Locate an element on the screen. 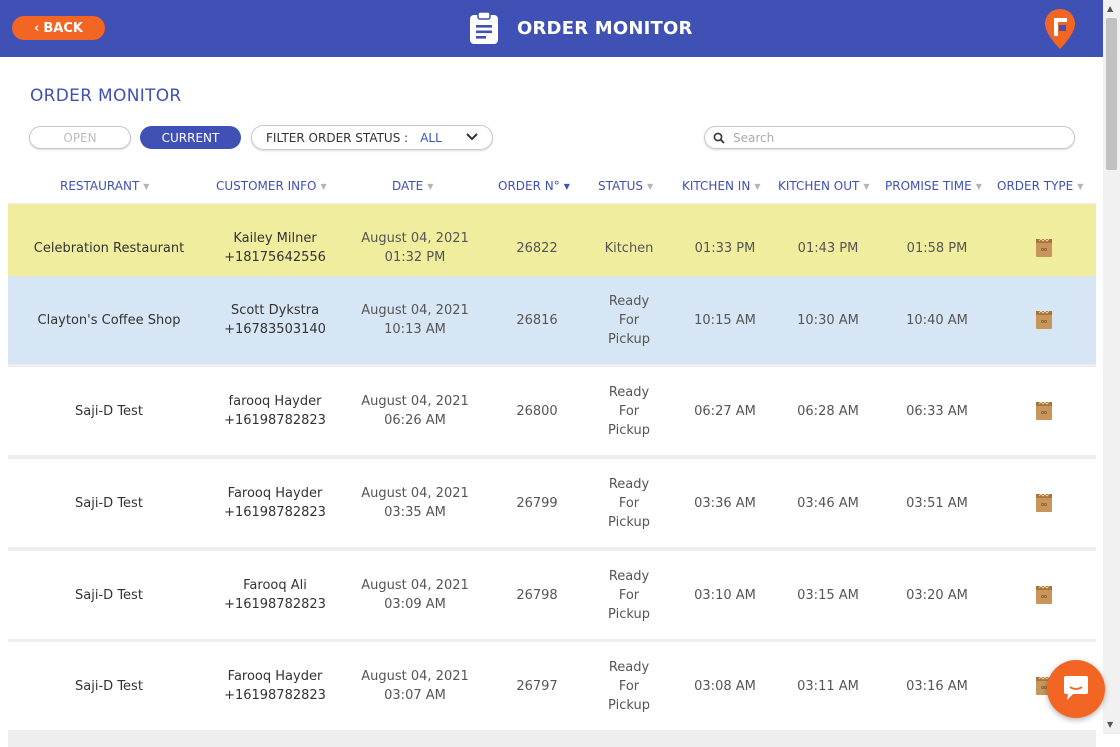 This screenshot has width=1120, height=747. customer-info-cell: Scott Dykstra +16783503140 is located at coordinates (275, 320).